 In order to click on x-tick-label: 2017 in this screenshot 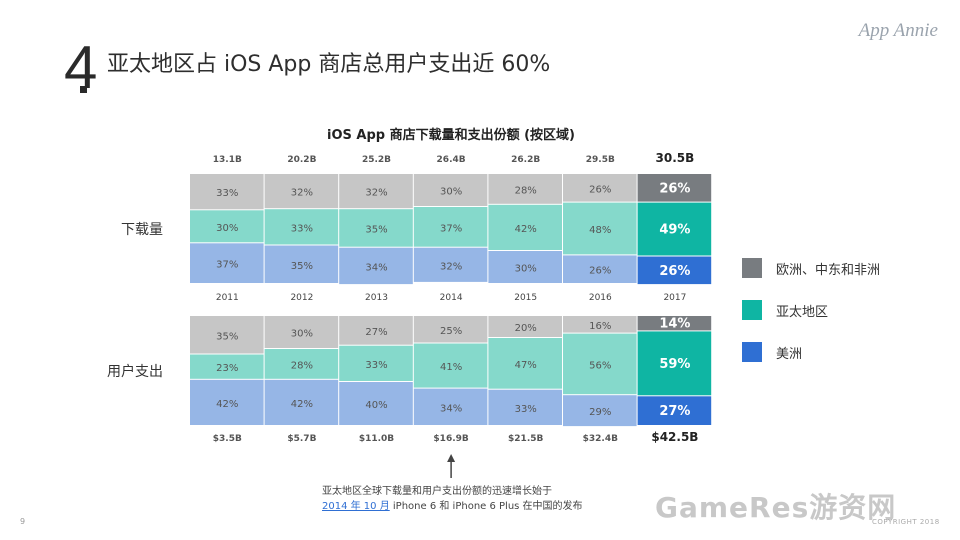, I will do `click(674, 298)`.